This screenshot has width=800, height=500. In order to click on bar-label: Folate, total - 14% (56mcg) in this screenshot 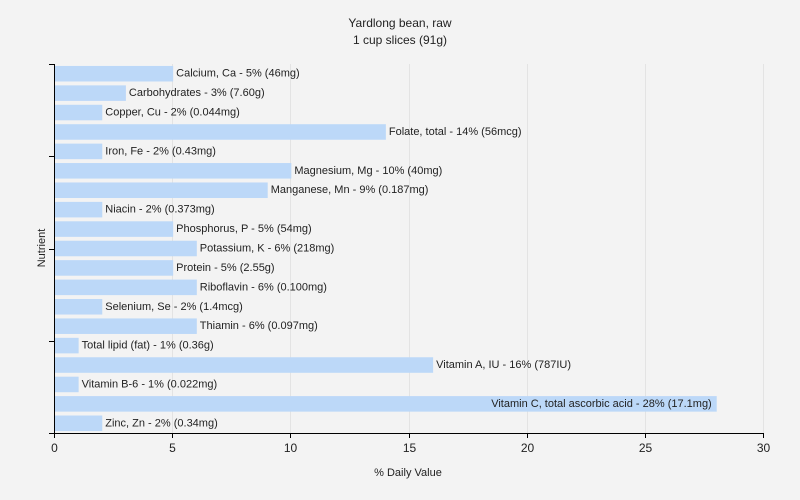, I will do `click(455, 132)`.